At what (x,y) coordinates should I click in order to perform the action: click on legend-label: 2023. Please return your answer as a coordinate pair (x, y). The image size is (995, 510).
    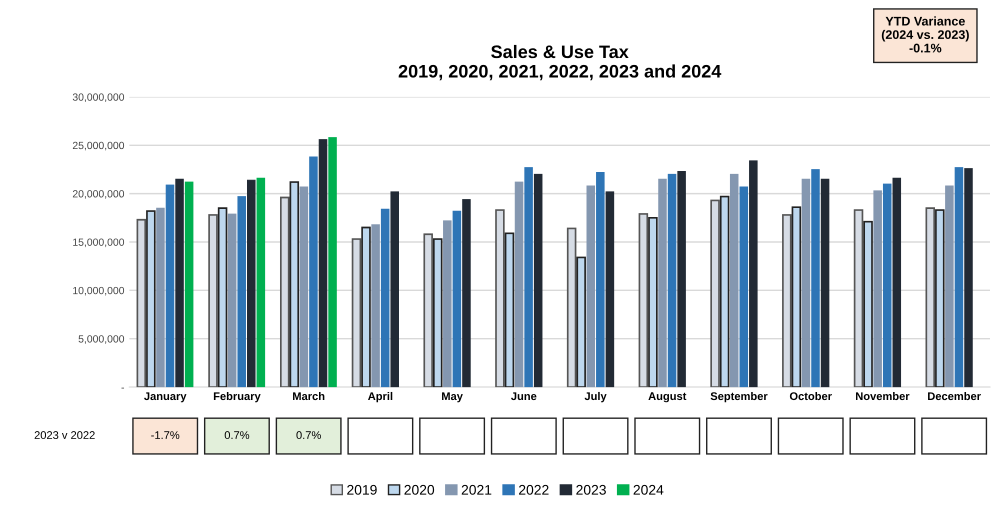
    Looking at the image, I should click on (591, 489).